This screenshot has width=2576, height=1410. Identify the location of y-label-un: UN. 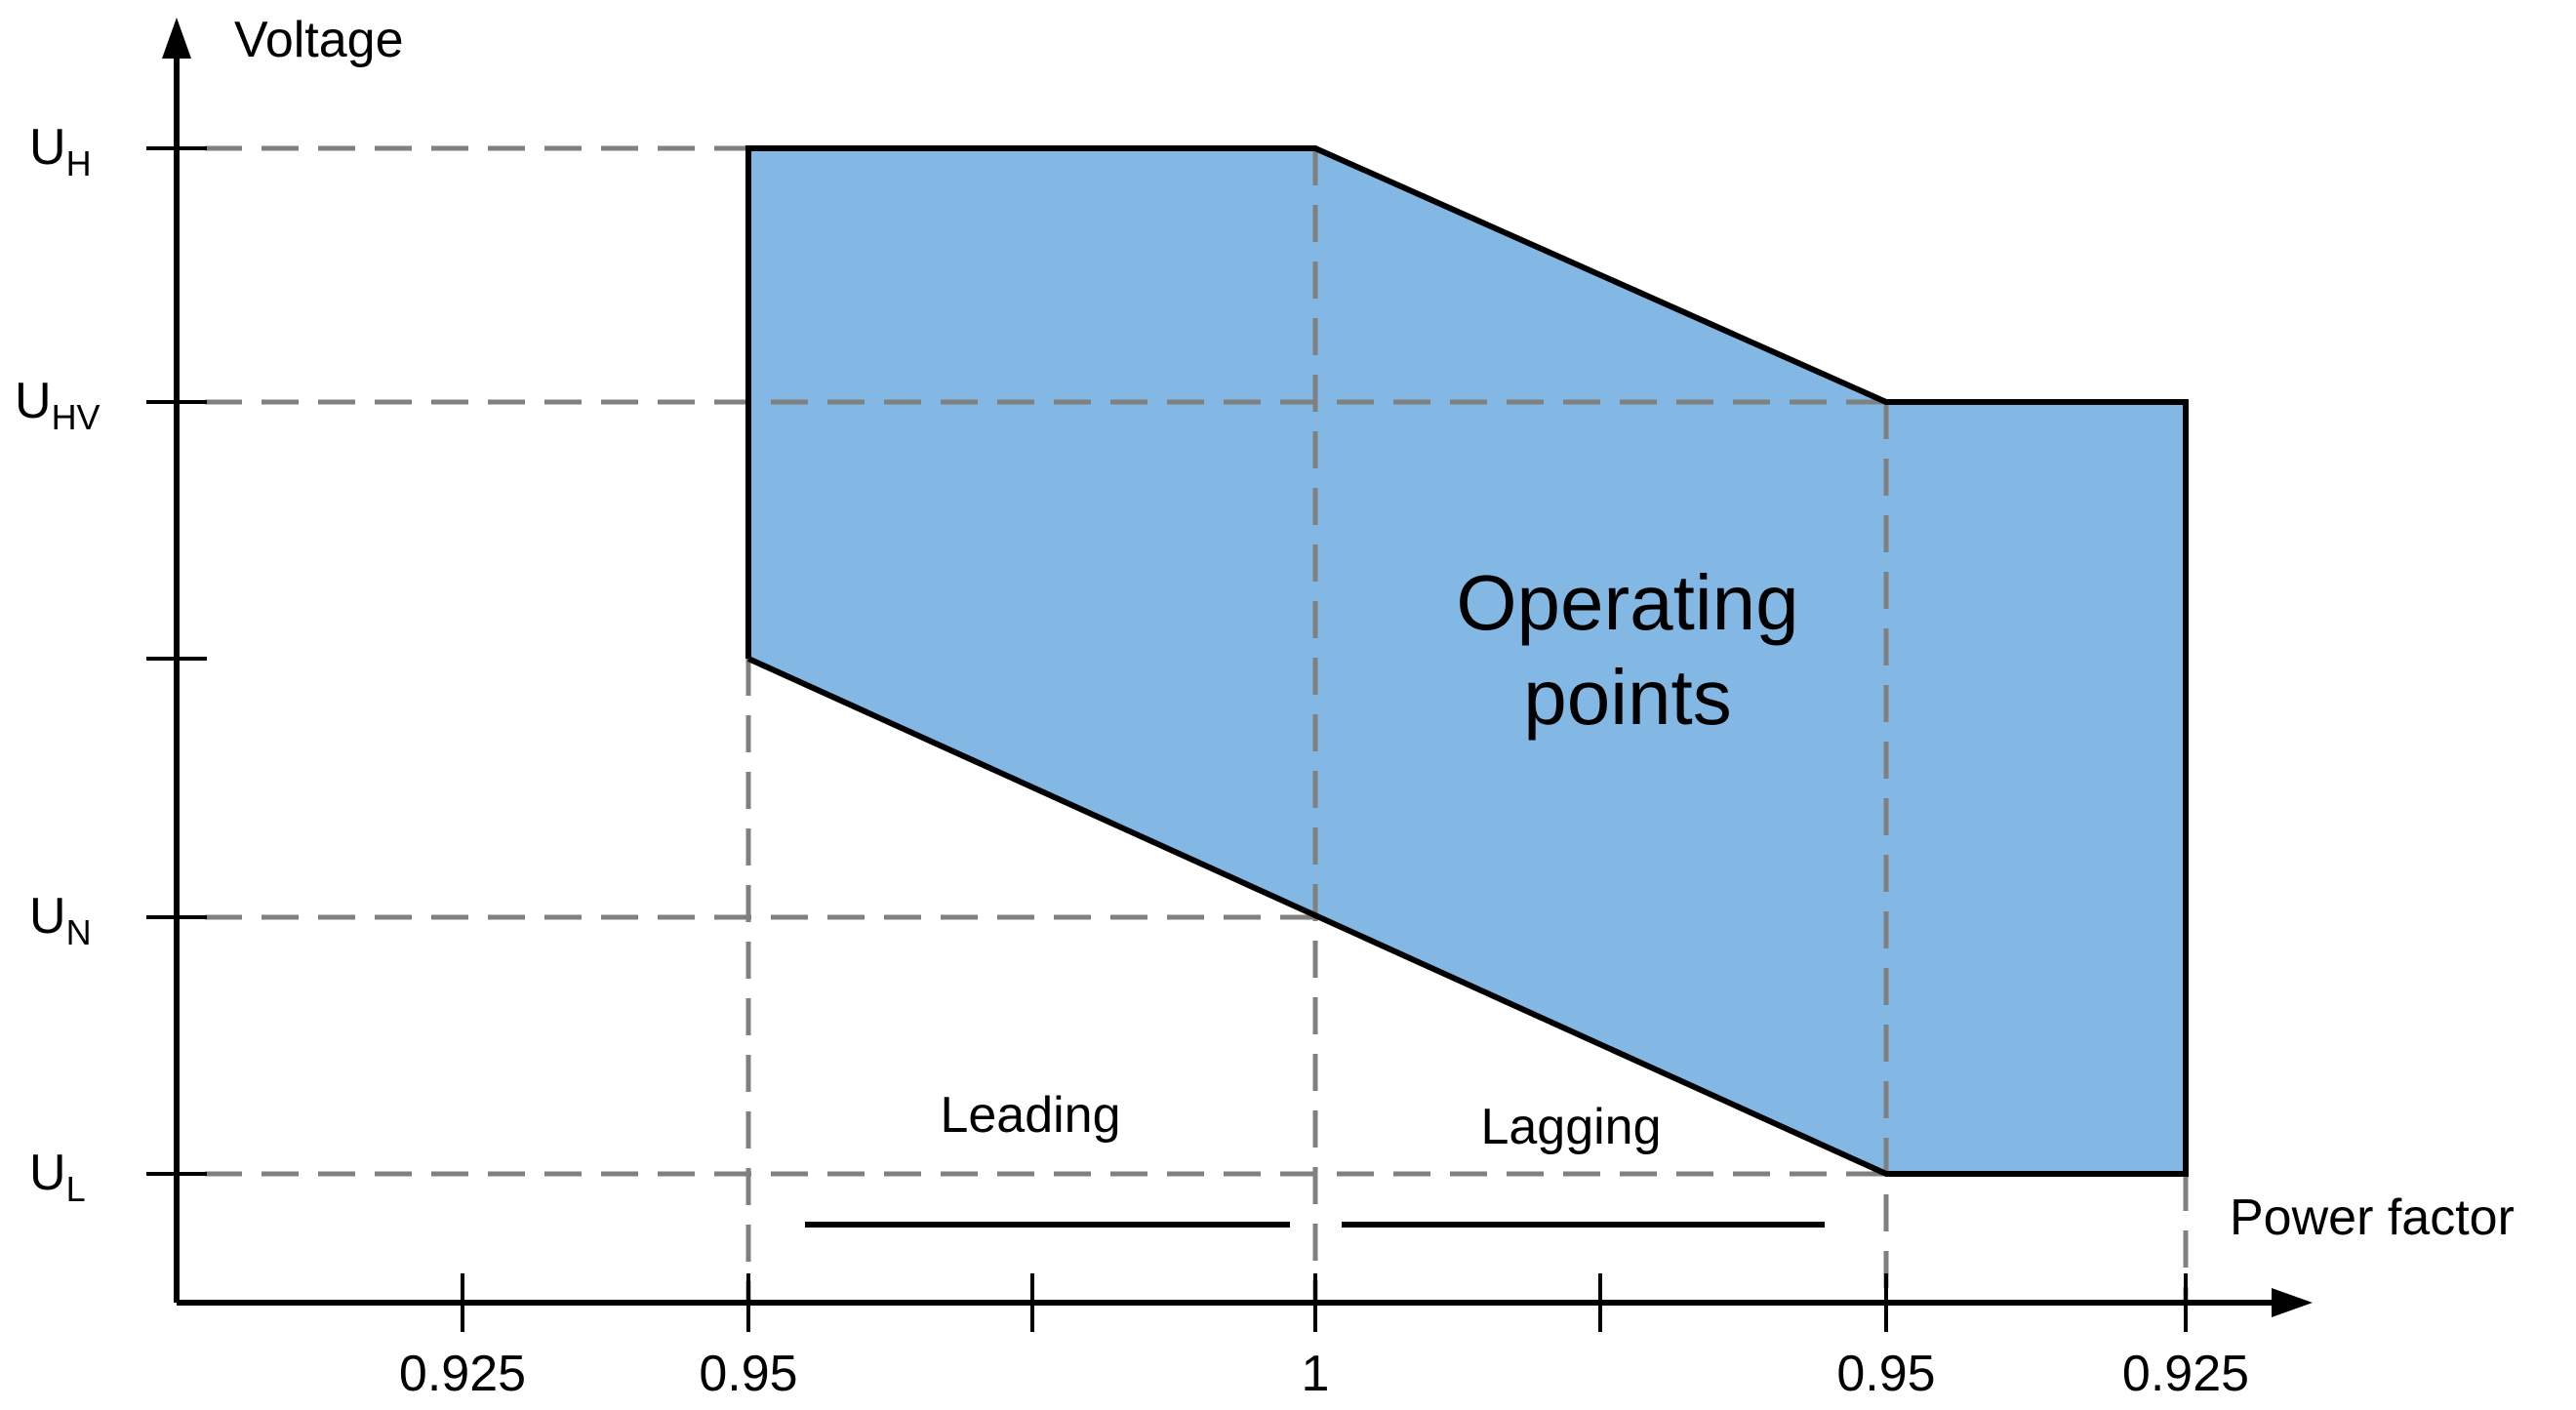
(60, 920).